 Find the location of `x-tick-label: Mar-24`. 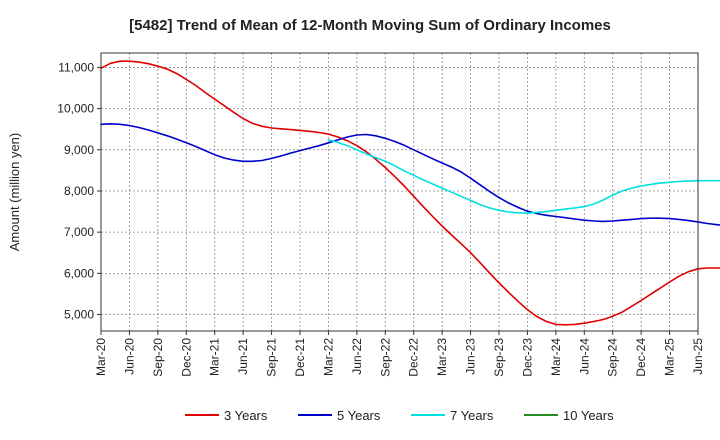

x-tick-label: Mar-24 is located at coordinates (556, 357).